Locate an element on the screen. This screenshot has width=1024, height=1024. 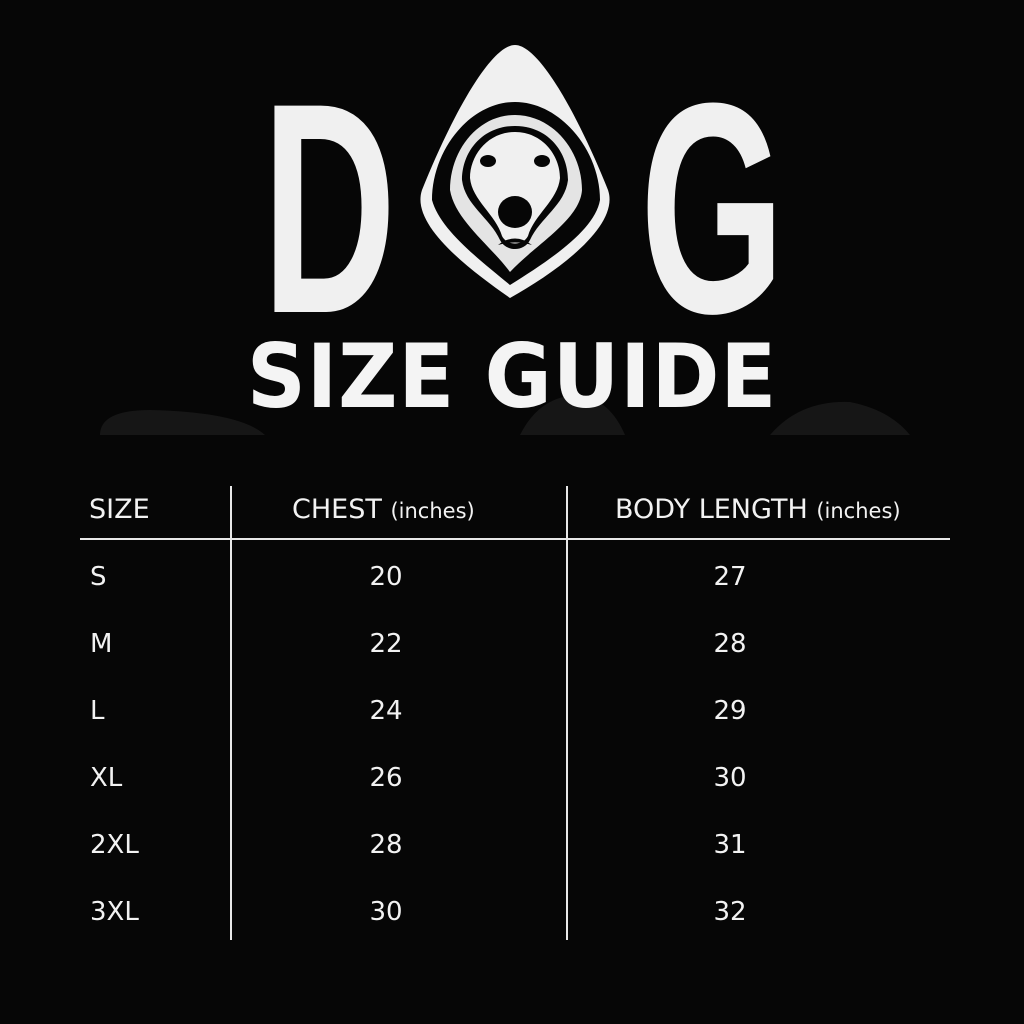
cell-body-length: 27 is located at coordinates (730, 577).